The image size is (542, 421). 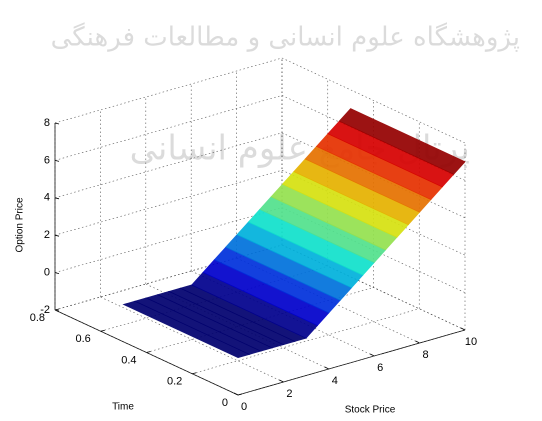 What do you see at coordinates (37, 318) in the screenshot?
I see `y-tick-label: 0.8` at bounding box center [37, 318].